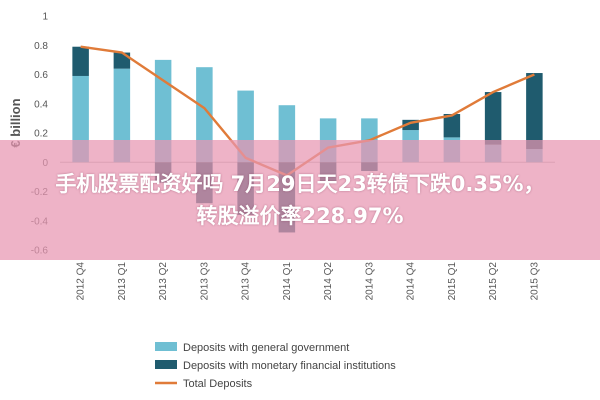 This screenshot has height=400, width=600. I want to click on x-tick-label: 2014 Q2, so click(328, 281).